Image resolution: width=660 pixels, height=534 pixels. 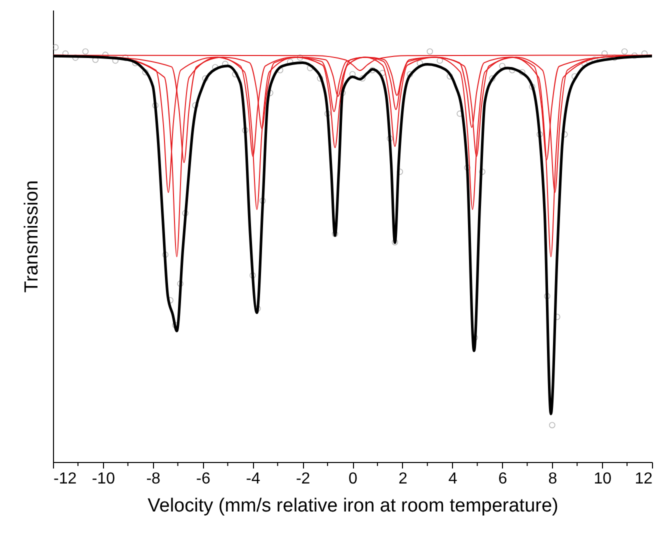 I want to click on x-tick-label: -8, so click(x=153, y=479).